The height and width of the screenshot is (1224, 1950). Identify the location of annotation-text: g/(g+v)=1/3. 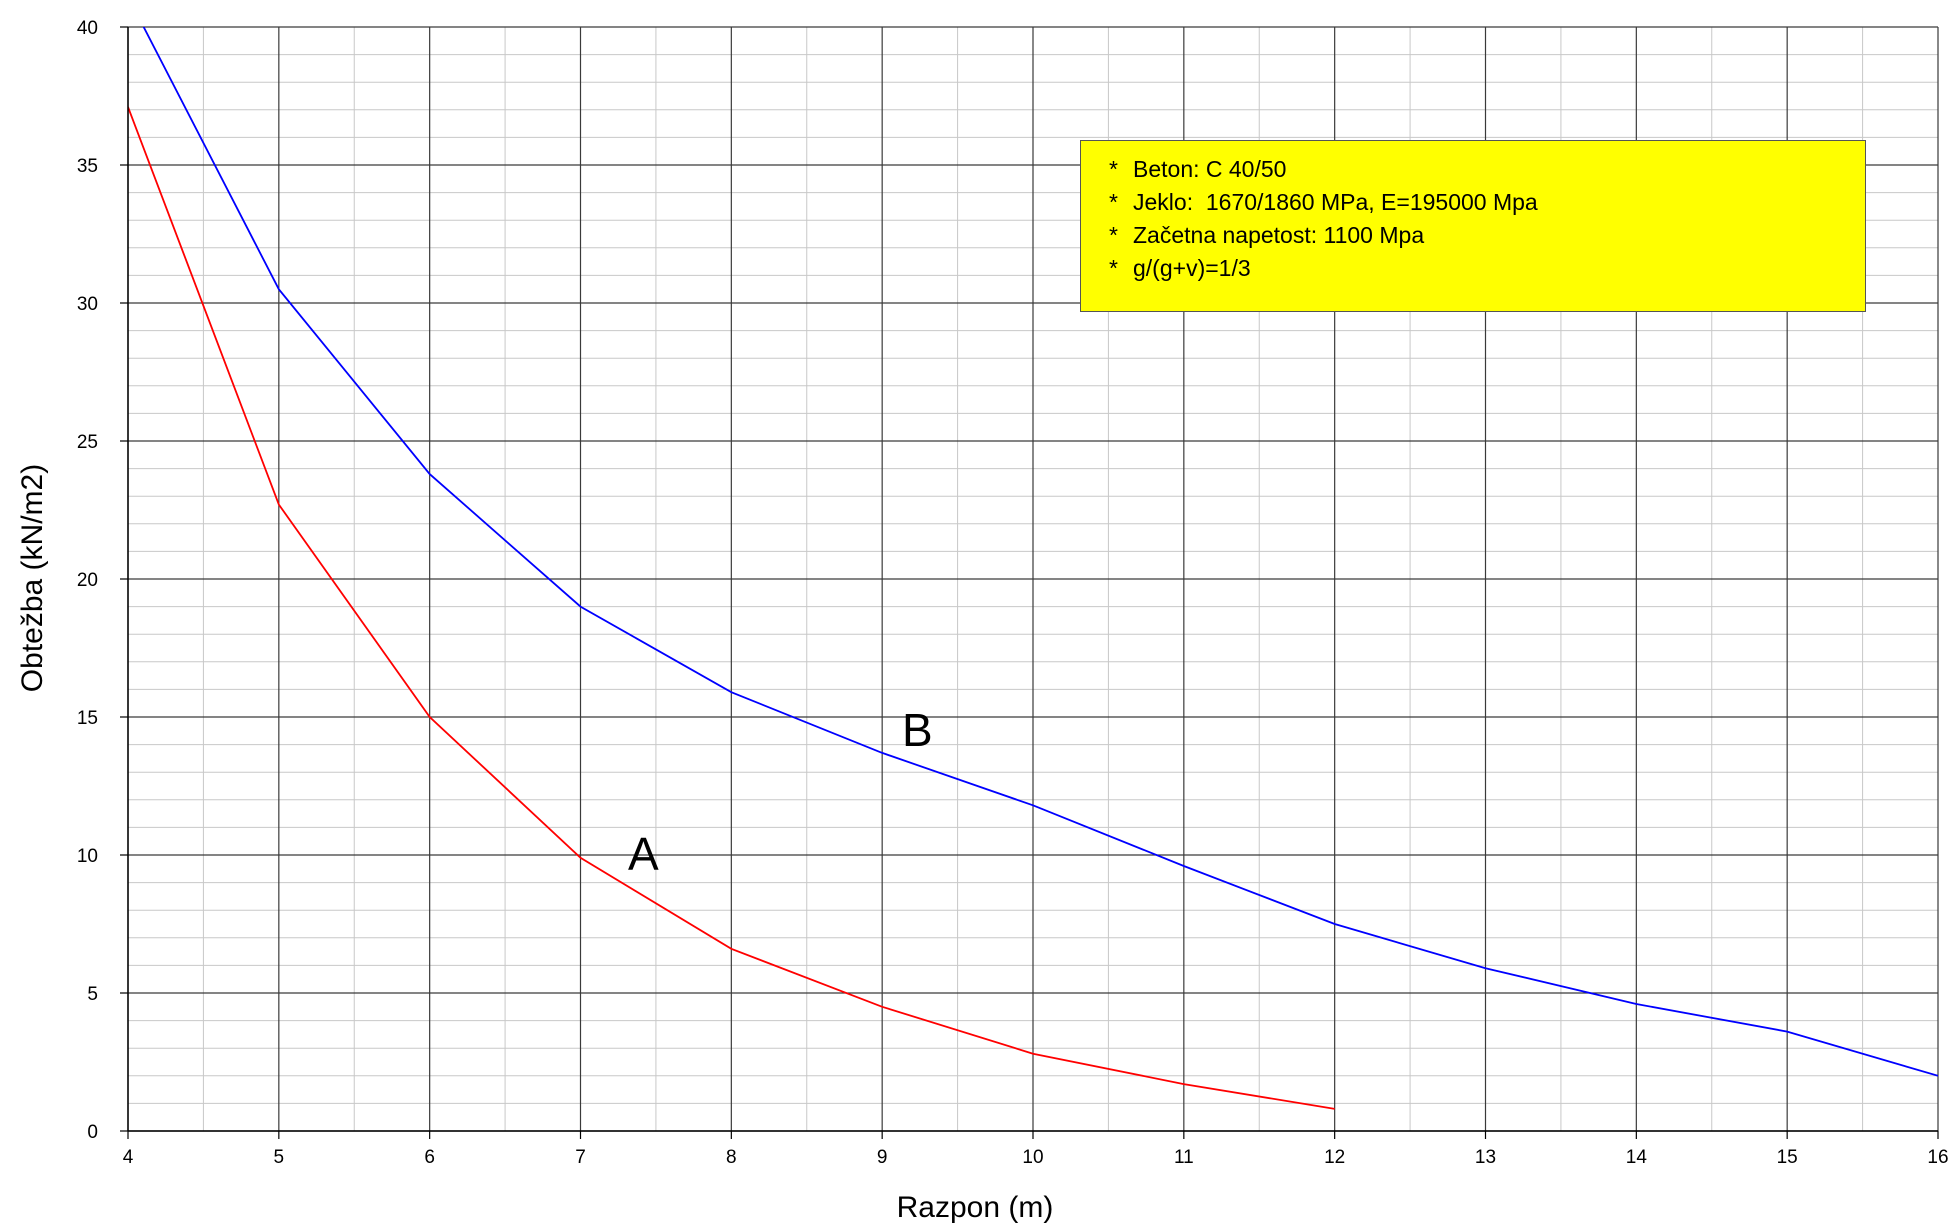
(1192, 268).